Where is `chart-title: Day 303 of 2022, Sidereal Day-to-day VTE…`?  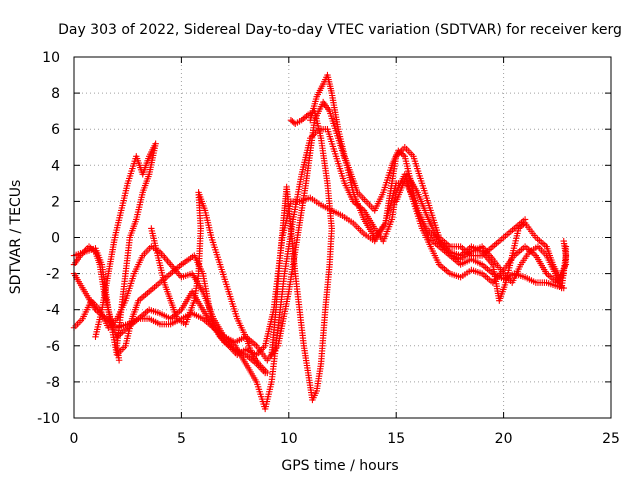 chart-title: Day 303 of 2022, Sidereal Day-to-day VTE… is located at coordinates (340, 30).